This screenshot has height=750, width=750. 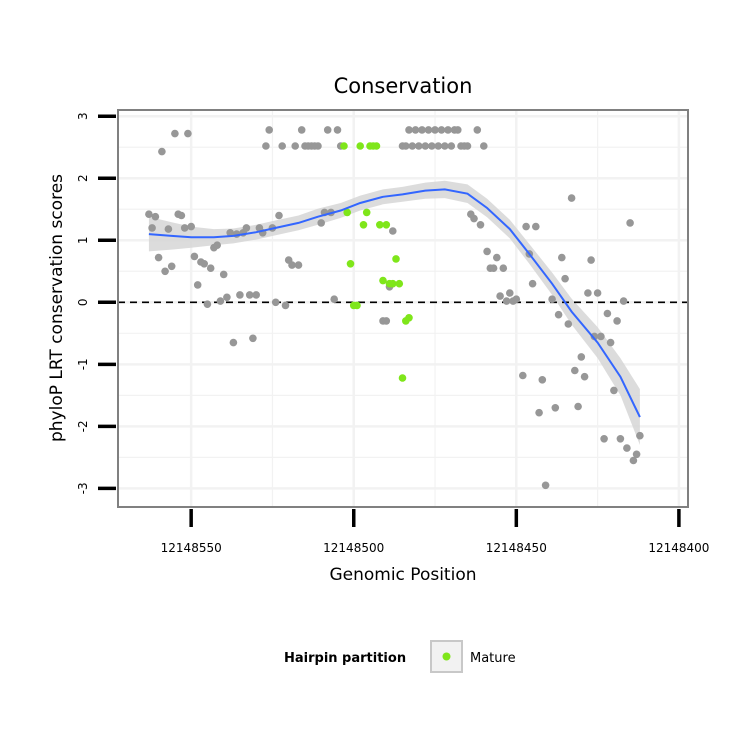 What do you see at coordinates (402, 575) in the screenshot?
I see `x-axis-title: Genomic Position` at bounding box center [402, 575].